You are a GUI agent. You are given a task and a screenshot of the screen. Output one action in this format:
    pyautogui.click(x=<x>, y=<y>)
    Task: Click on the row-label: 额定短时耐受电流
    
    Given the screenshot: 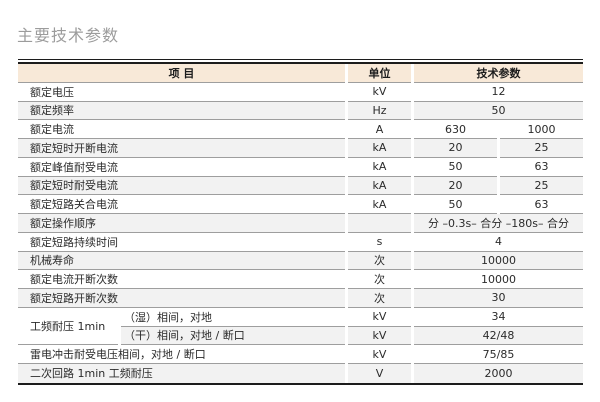 What is the action you would take?
    pyautogui.click(x=181, y=186)
    